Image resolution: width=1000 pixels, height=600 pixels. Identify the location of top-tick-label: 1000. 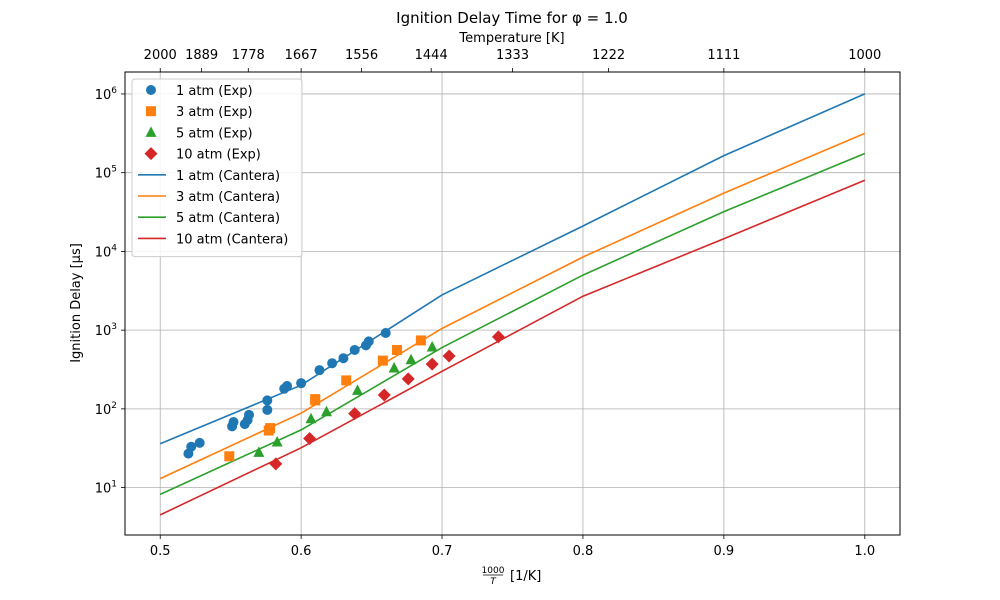
(864, 55).